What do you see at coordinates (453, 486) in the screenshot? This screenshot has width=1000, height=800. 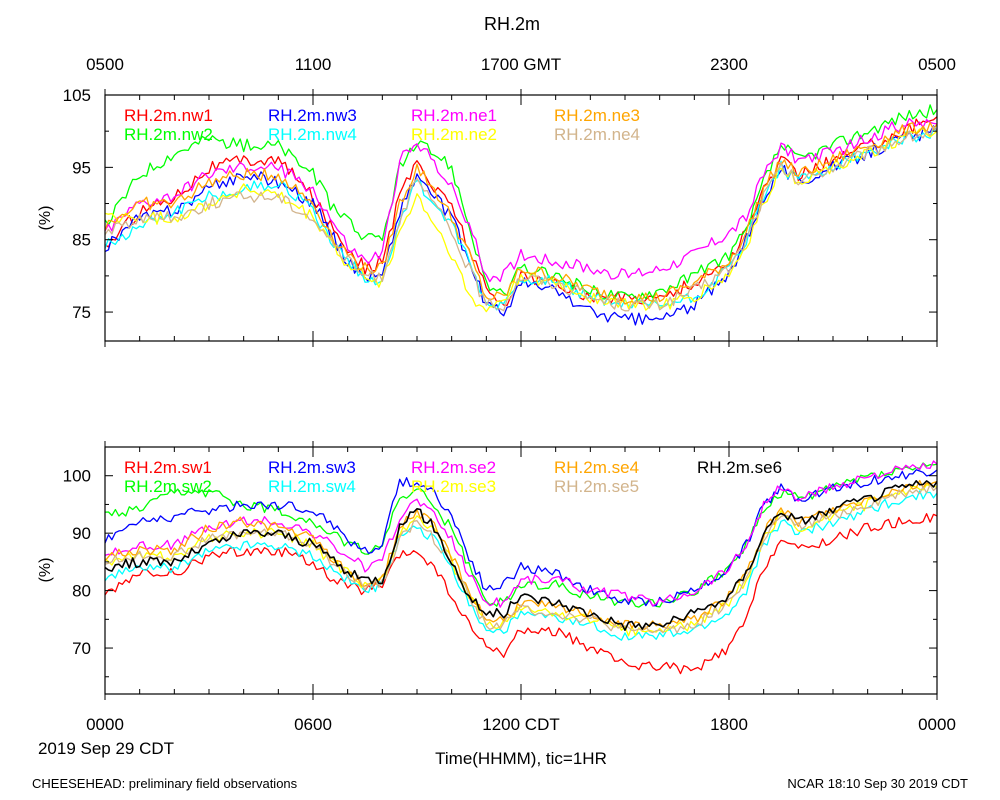 I see `legend-entry-rh-2m-se3: RH.2m.se3` at bounding box center [453, 486].